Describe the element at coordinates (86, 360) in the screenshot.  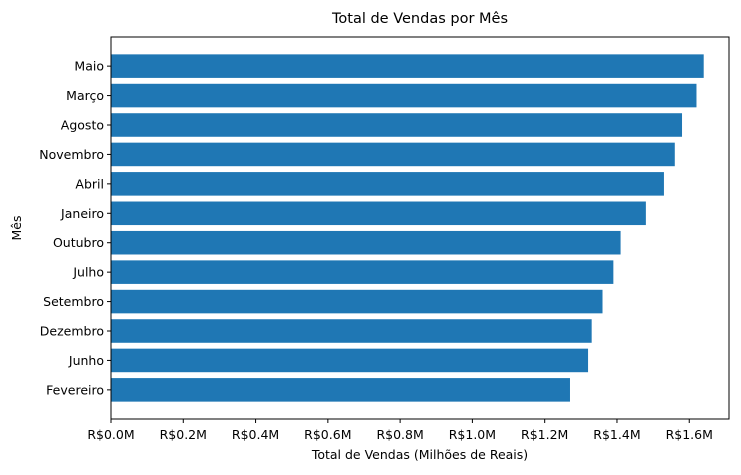
I see `y-tick-label: Junho` at that location.